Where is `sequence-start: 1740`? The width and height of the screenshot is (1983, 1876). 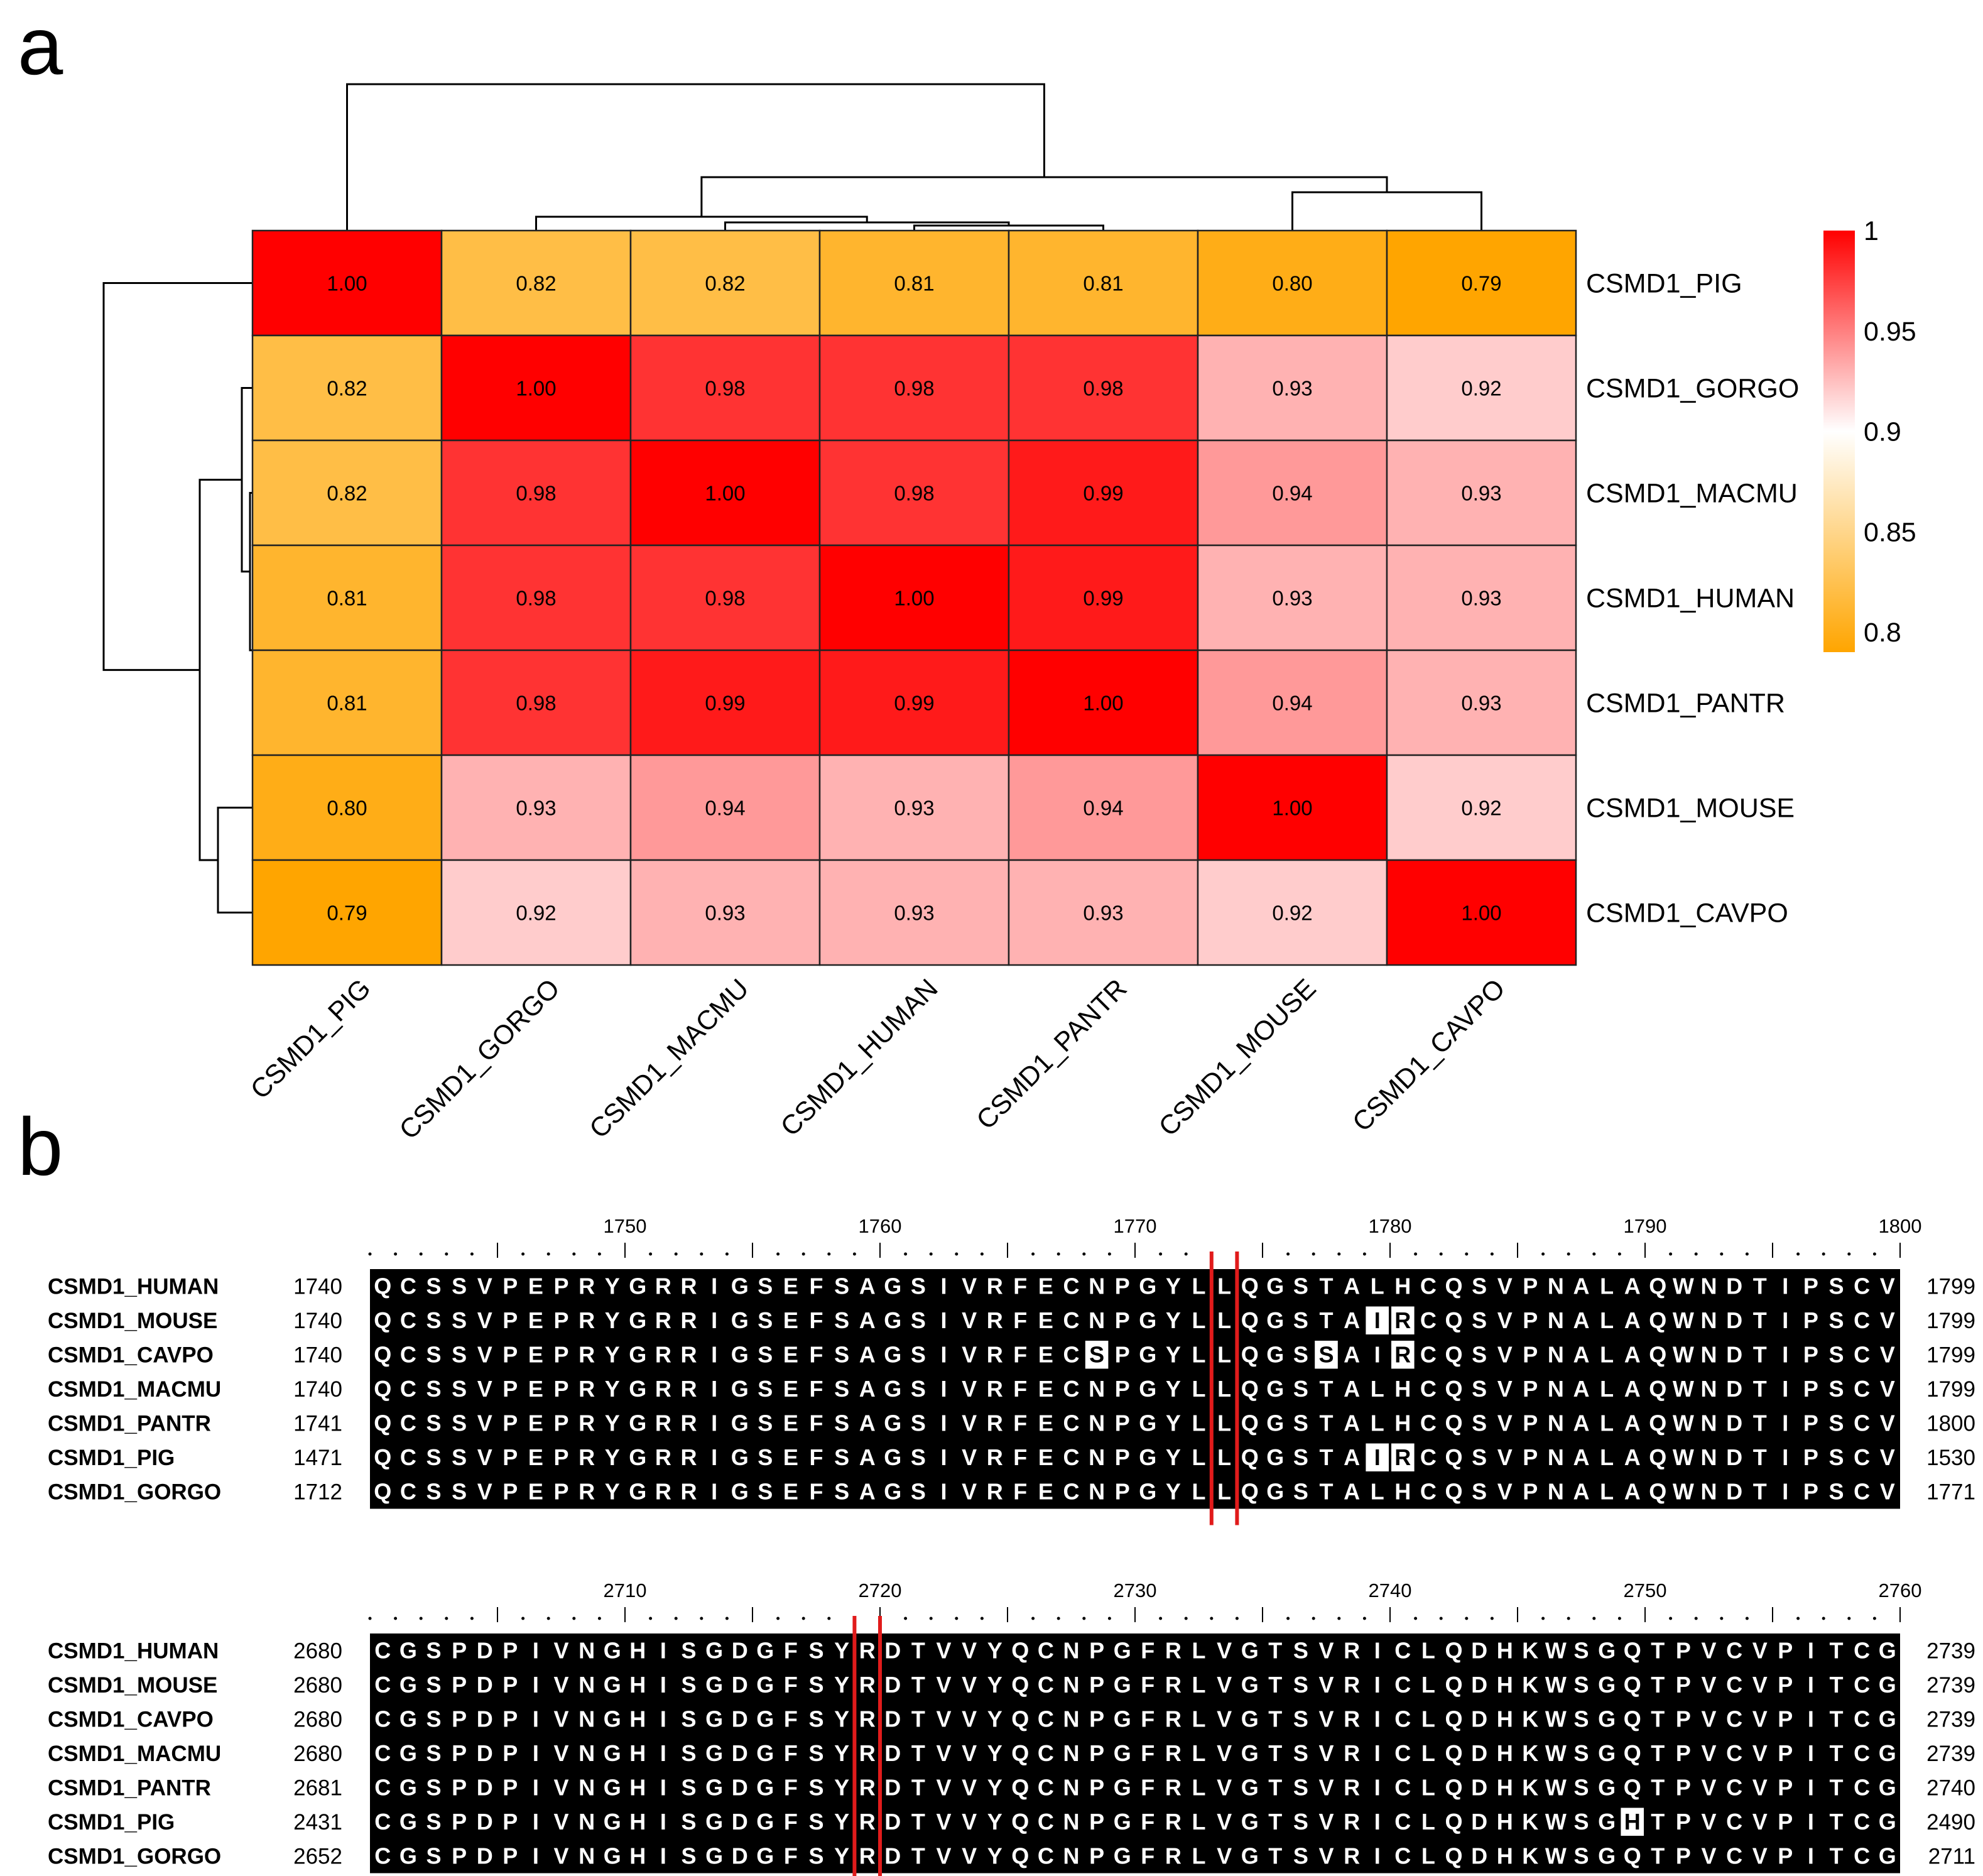 sequence-start: 1740 is located at coordinates (317, 1321).